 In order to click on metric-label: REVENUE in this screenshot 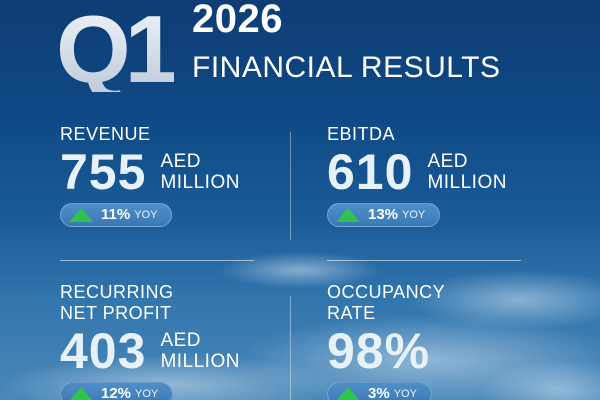, I will do `click(105, 134)`.